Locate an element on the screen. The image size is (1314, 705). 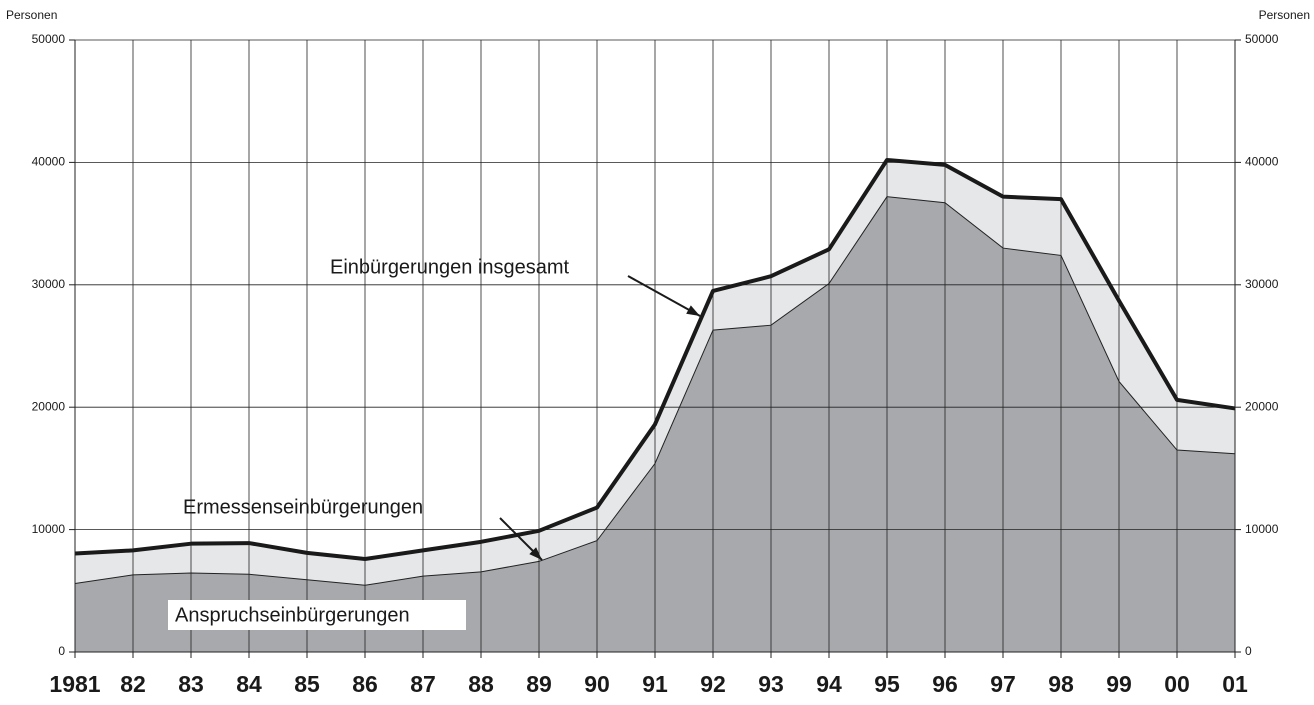
x-tick-label: 94 is located at coordinates (829, 684).